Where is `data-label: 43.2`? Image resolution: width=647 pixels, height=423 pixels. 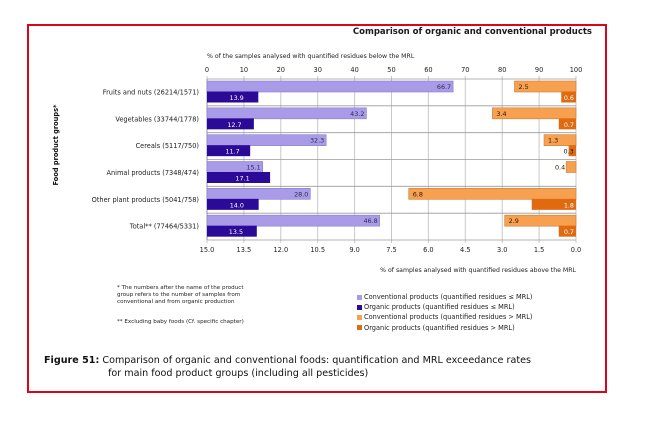
data-label: 43.2 is located at coordinates (357, 114).